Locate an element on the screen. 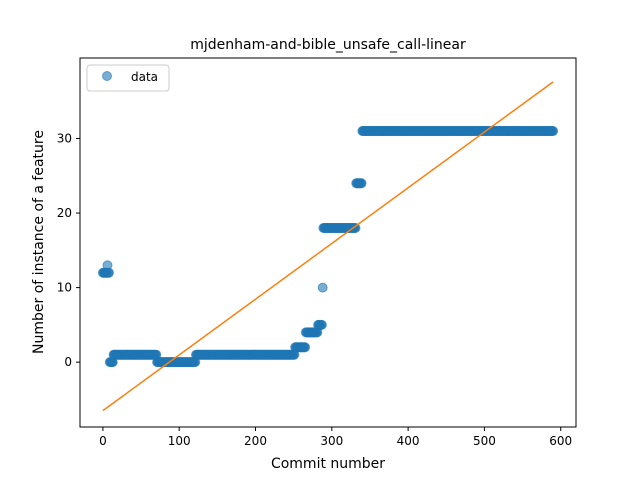  y-tick-label: 10 is located at coordinates (64, 288).